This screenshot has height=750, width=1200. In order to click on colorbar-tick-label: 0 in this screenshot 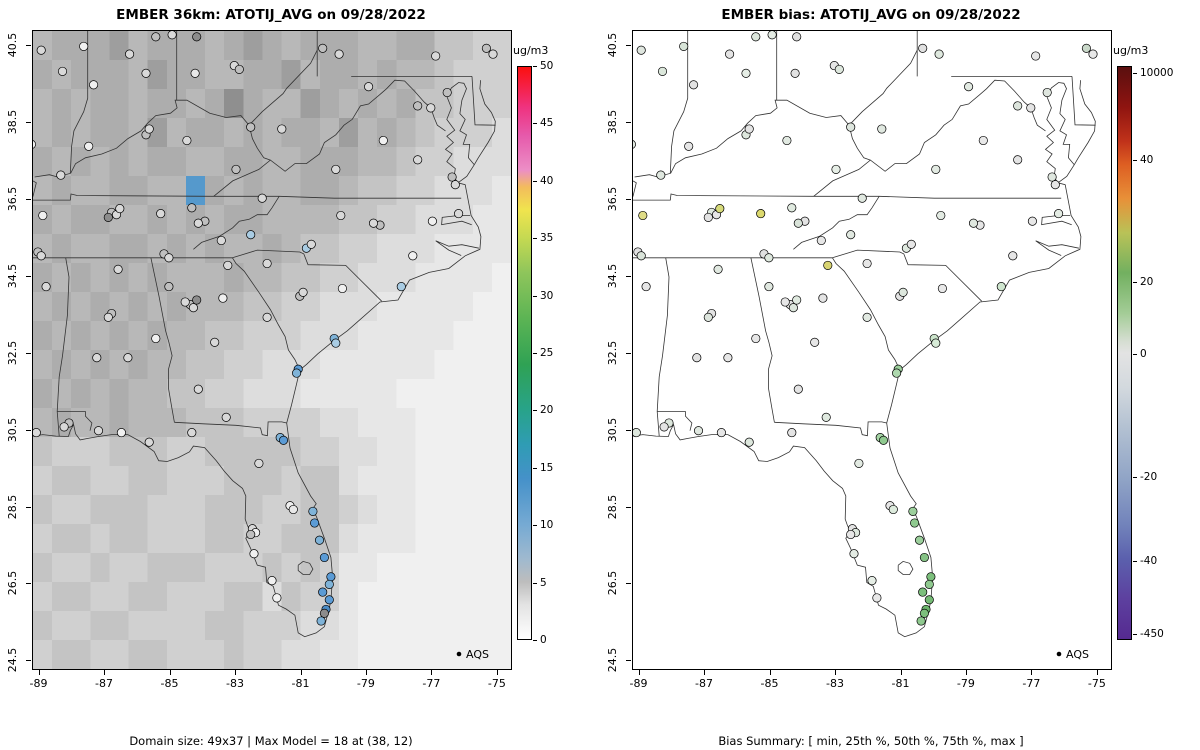, I will do `click(543, 640)`.